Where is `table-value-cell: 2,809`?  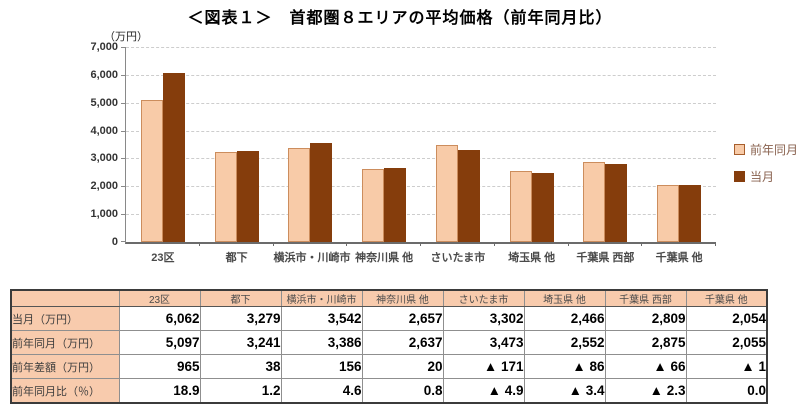 table-value-cell: 2,809 is located at coordinates (645, 318).